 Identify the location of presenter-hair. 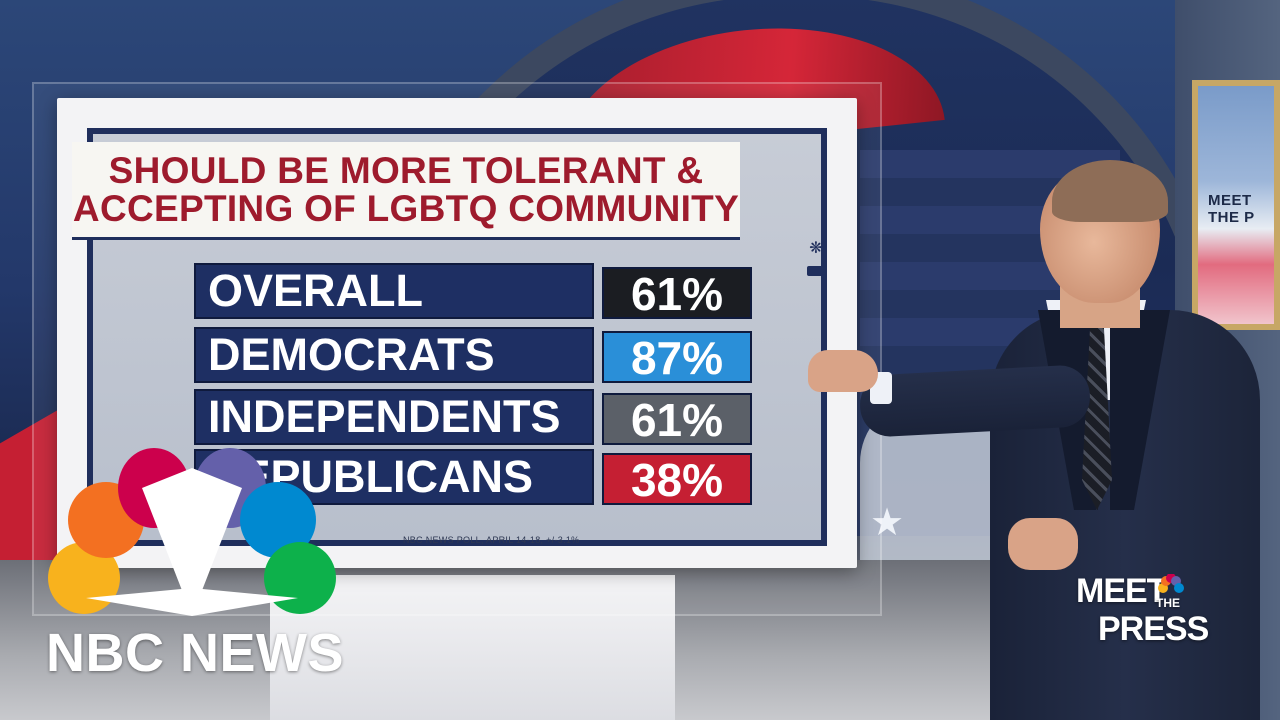
(1110, 191).